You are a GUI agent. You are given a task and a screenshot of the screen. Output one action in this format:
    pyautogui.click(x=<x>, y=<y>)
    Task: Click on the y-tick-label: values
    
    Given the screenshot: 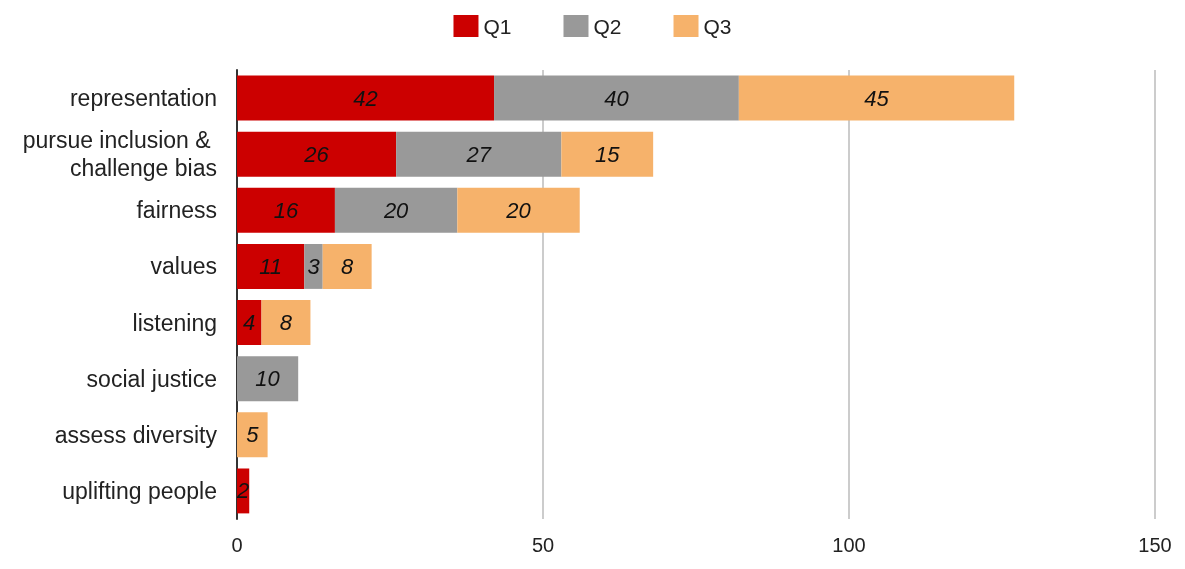 What is the action you would take?
    pyautogui.click(x=183, y=266)
    